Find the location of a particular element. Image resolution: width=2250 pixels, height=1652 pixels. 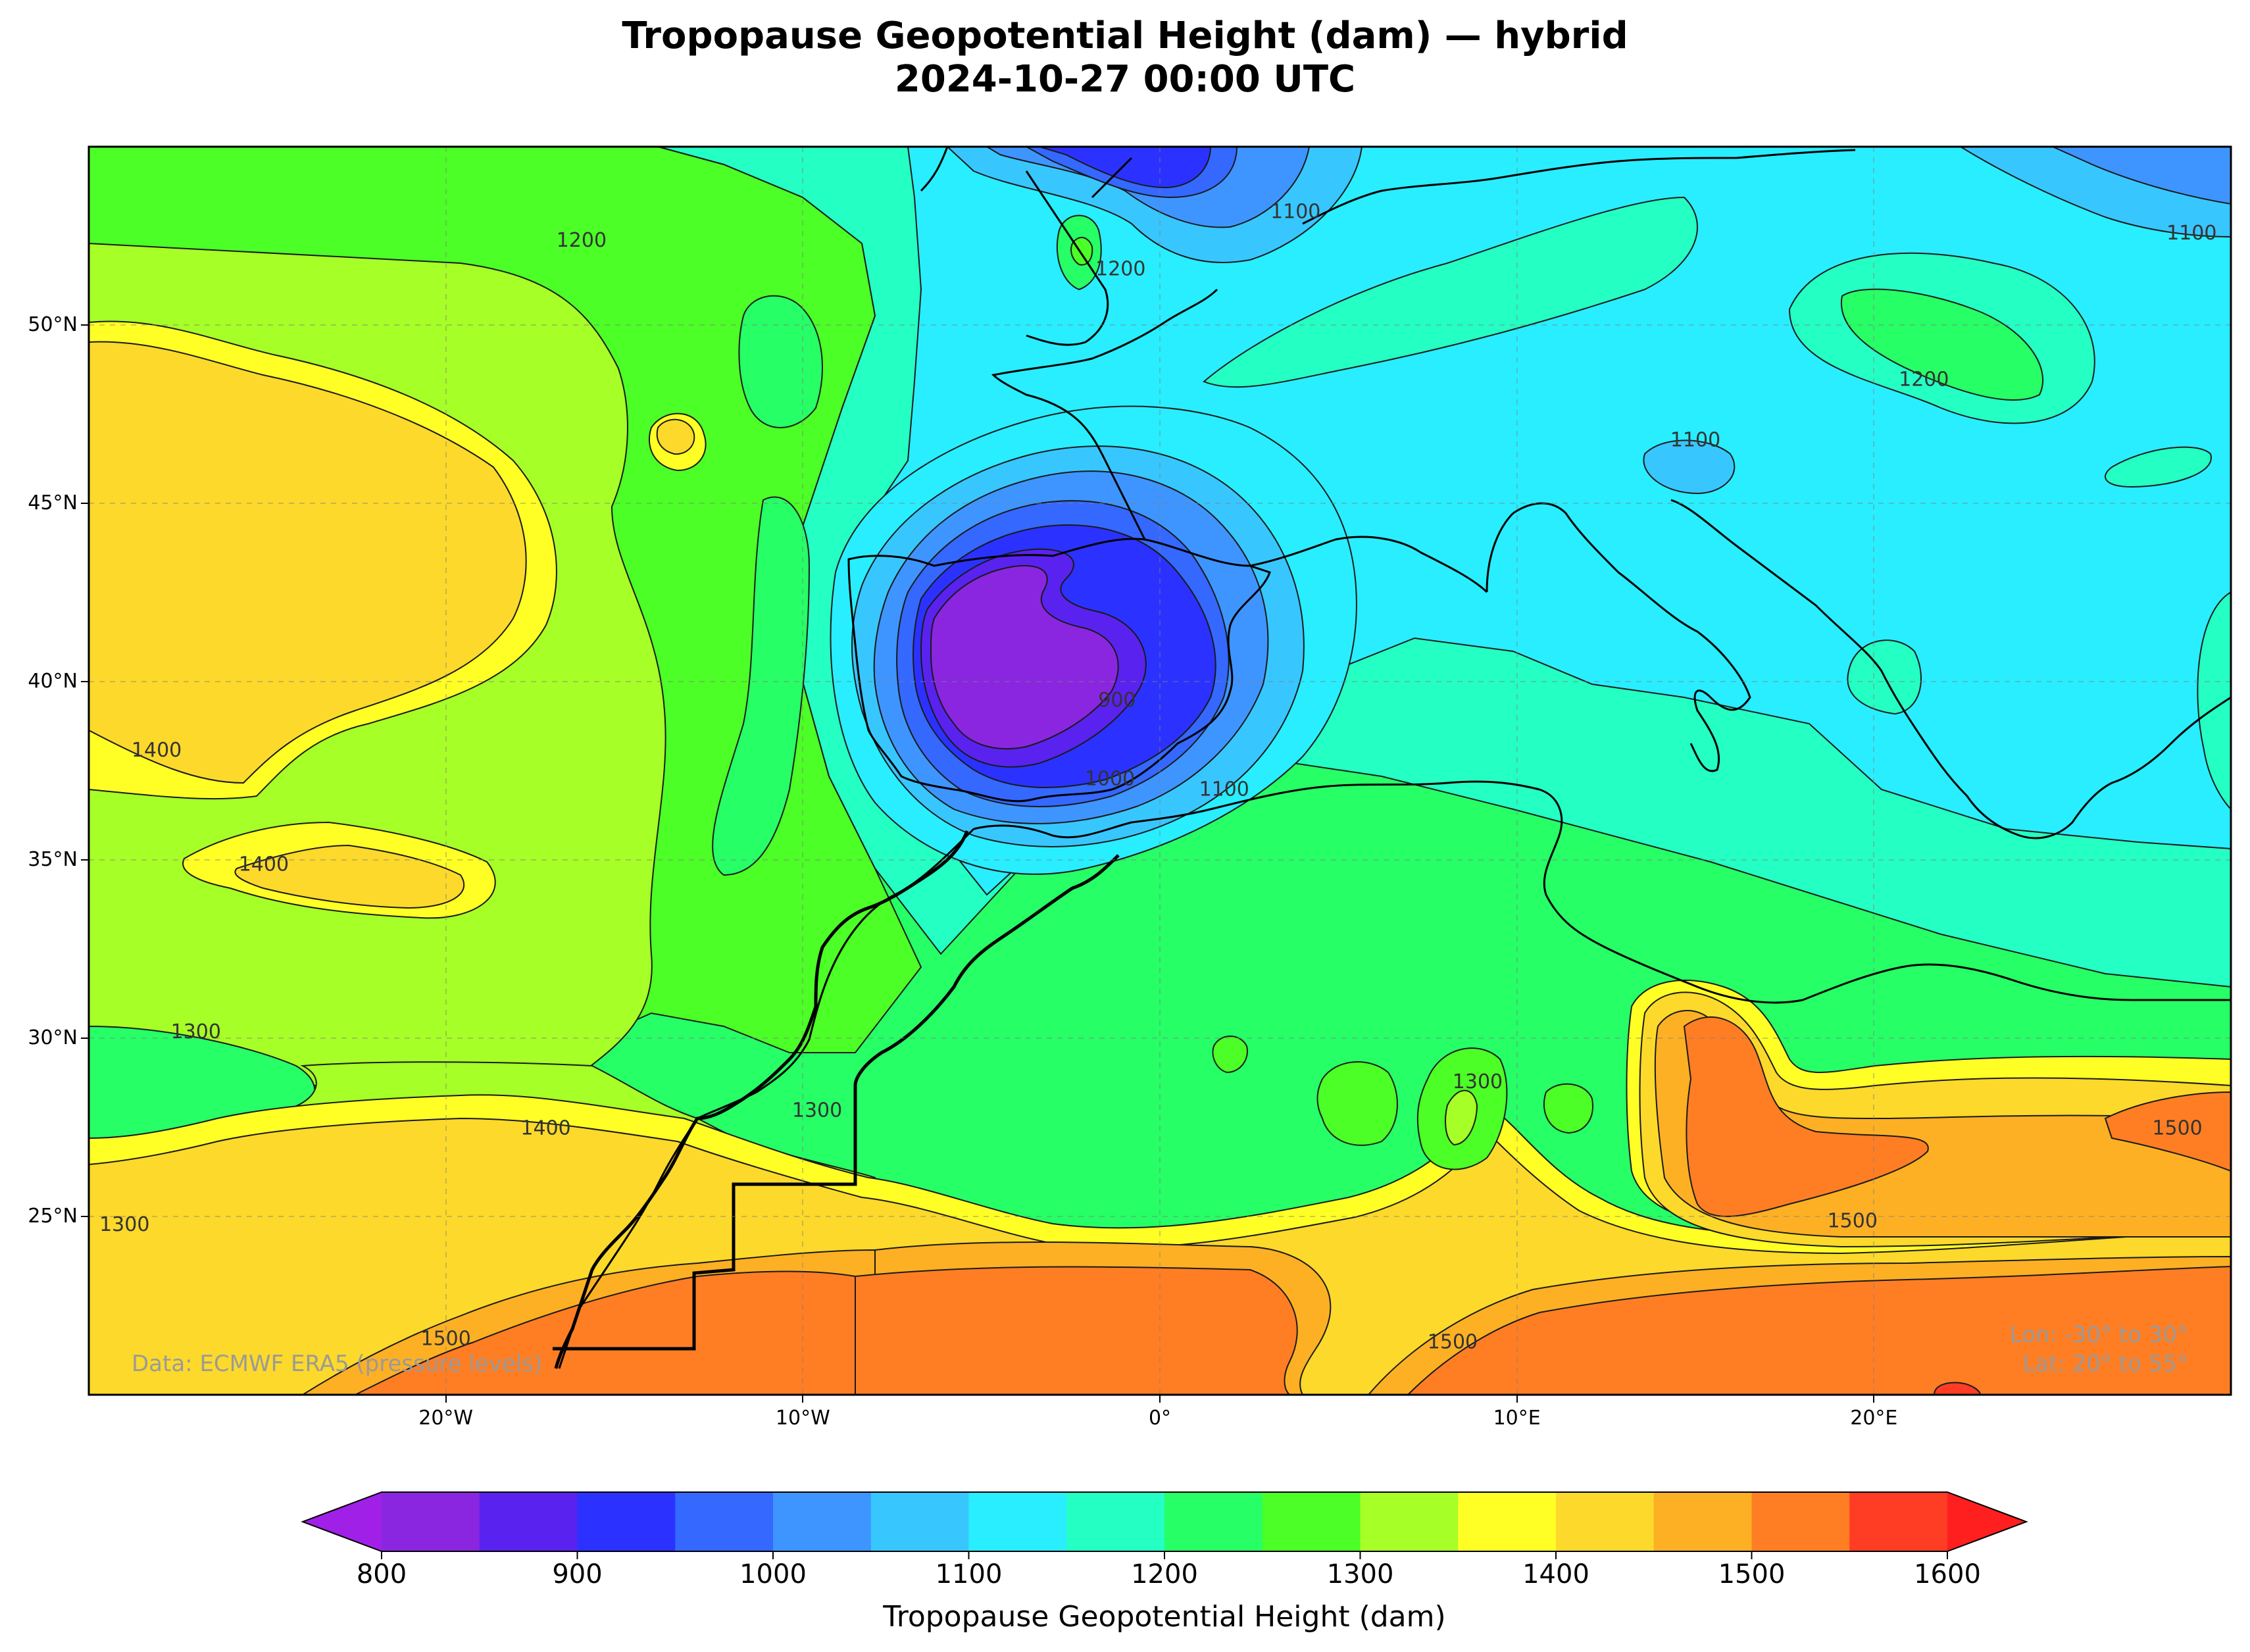

patch-1250-east is located at coordinates (1941, 344).